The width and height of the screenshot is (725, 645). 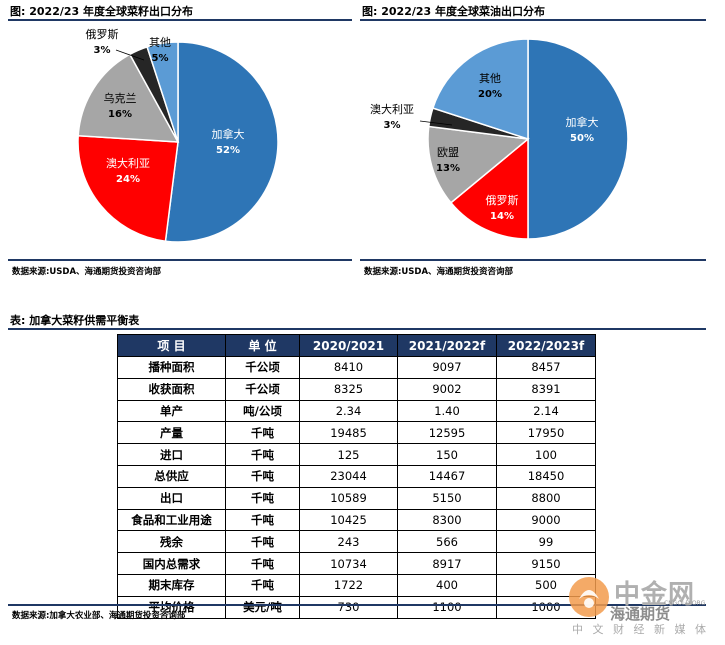 What do you see at coordinates (348, 520) in the screenshot?
I see `row-value-cell: 10425` at bounding box center [348, 520].